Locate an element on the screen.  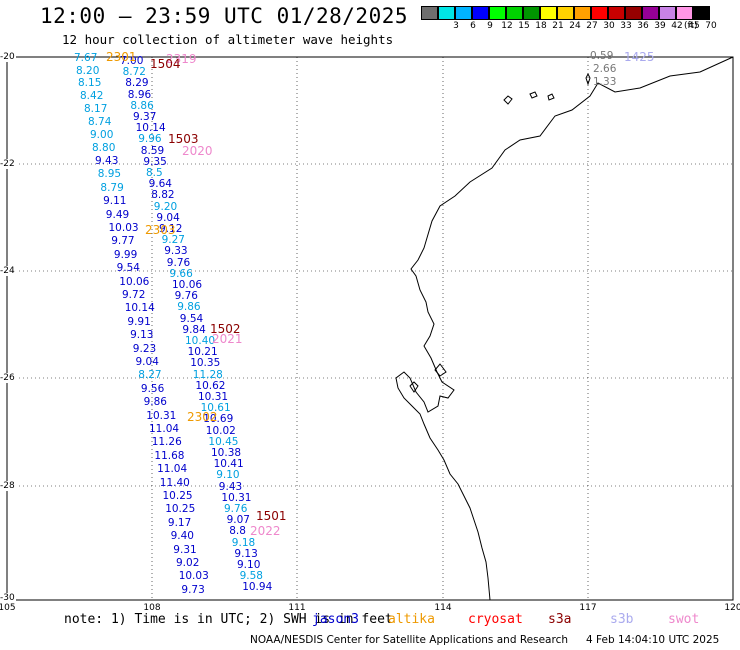
color-scale-label: 45 is located at coordinates (694, 26).